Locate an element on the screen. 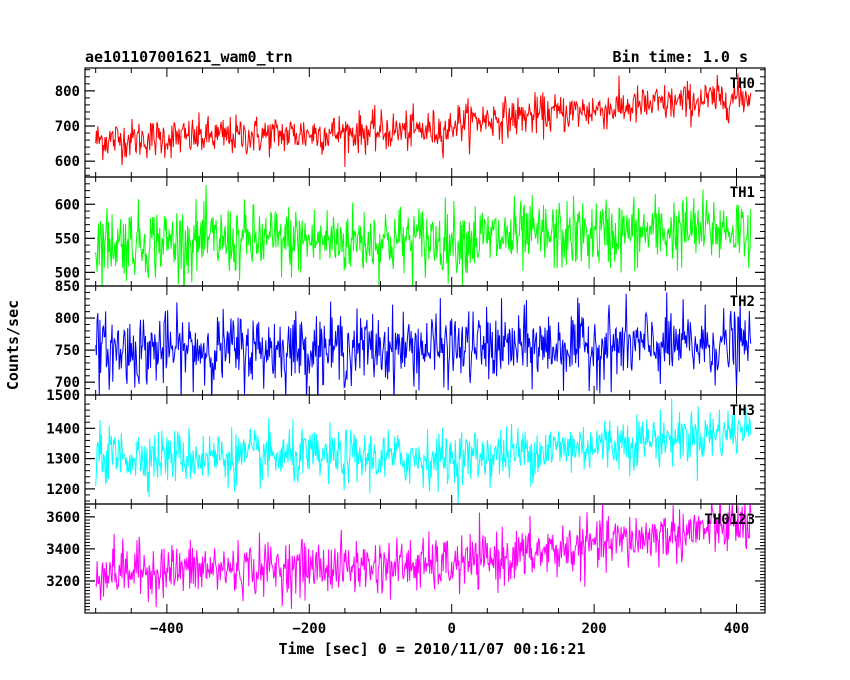 This screenshot has height=680, width=850. panel-th3: 1200 1300 1400 1500 TH3 is located at coordinates (406, 446).